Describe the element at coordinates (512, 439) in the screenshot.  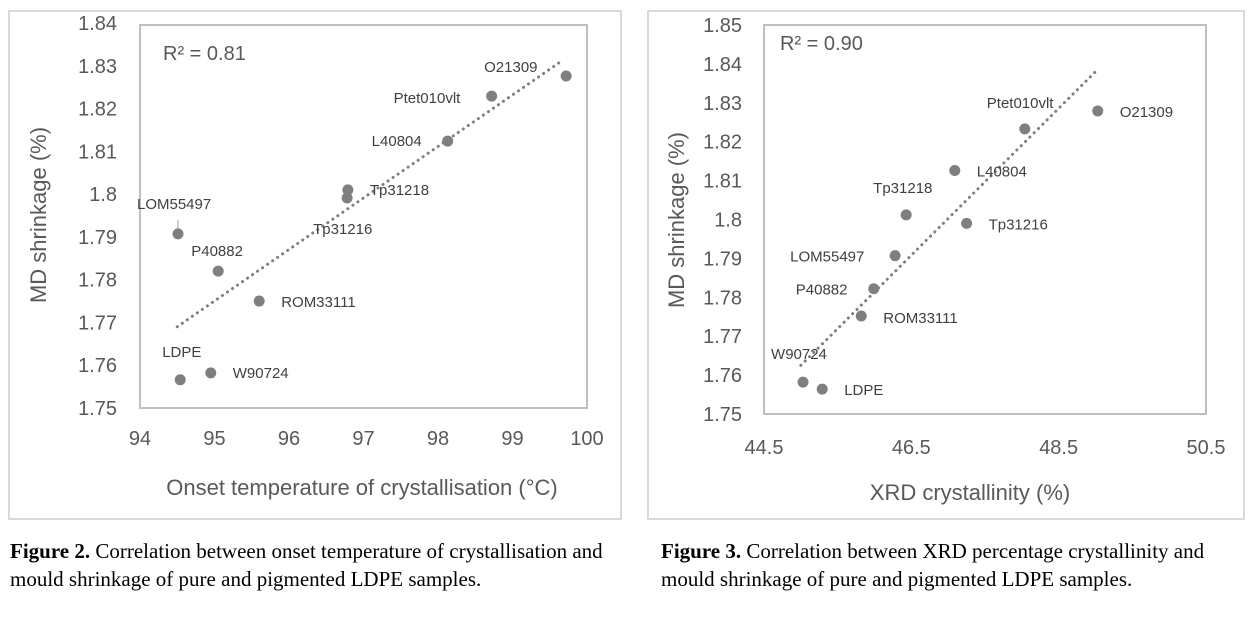
I see `x-tick-label: 99` at that location.